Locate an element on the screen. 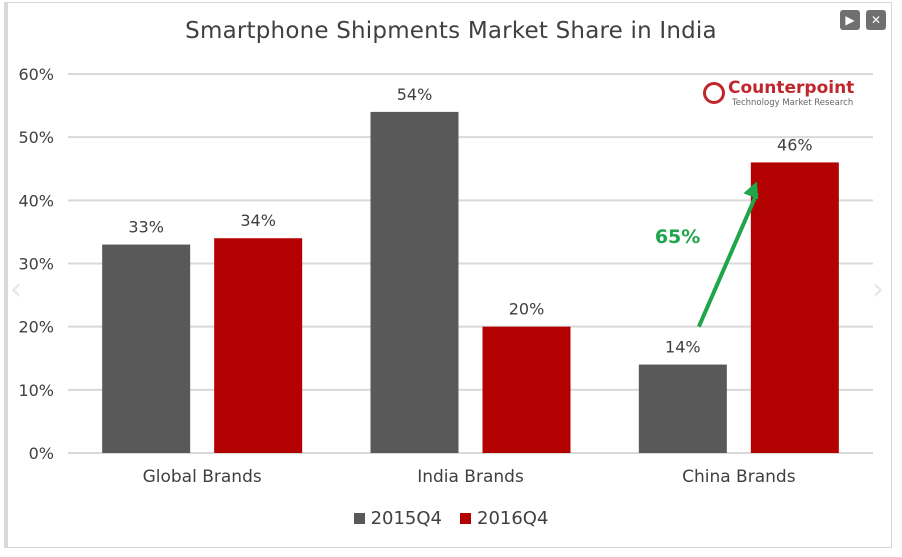 The image size is (902, 557). y-tick-label: 10% is located at coordinates (36, 390).